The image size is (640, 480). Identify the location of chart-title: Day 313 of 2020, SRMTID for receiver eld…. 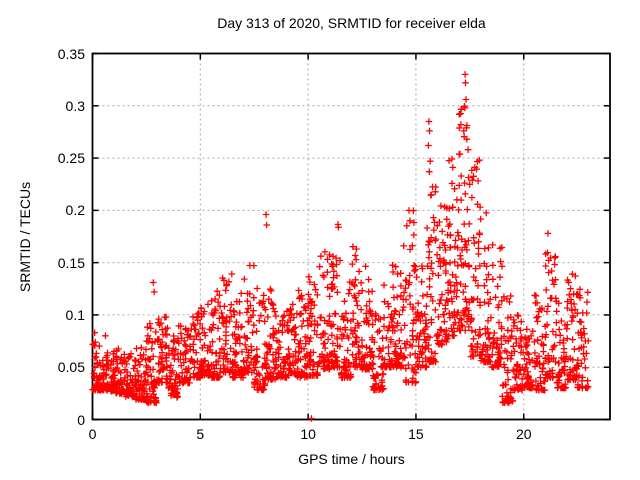
(351, 23).